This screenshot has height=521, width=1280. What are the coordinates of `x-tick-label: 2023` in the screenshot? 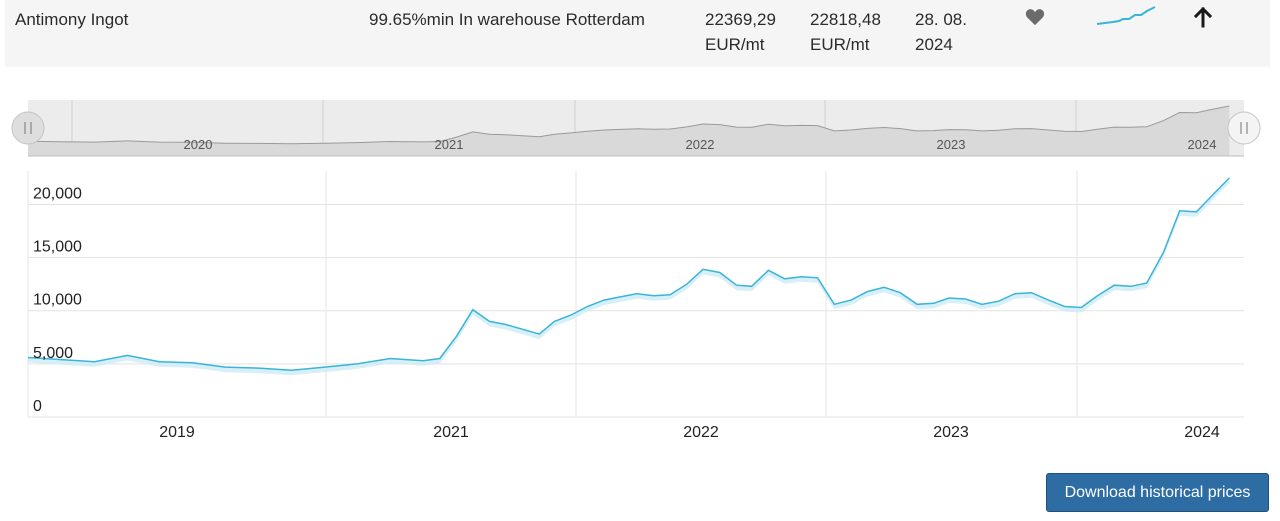 It's located at (951, 432).